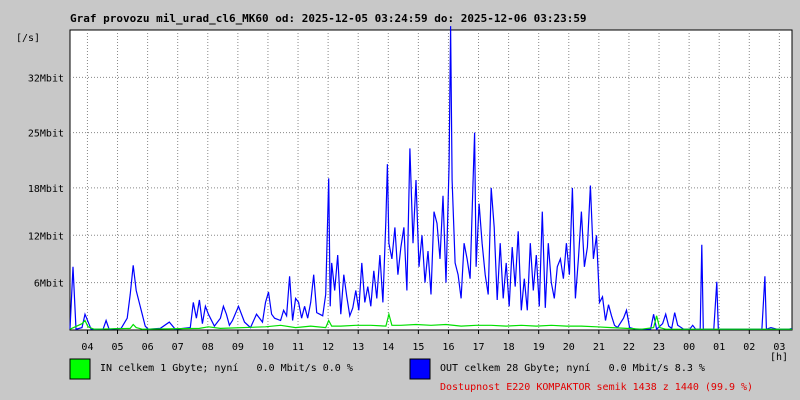 This screenshot has height=400, width=800. What do you see at coordinates (298, 347) in the screenshot?
I see `x-tick-label: 11` at bounding box center [298, 347].